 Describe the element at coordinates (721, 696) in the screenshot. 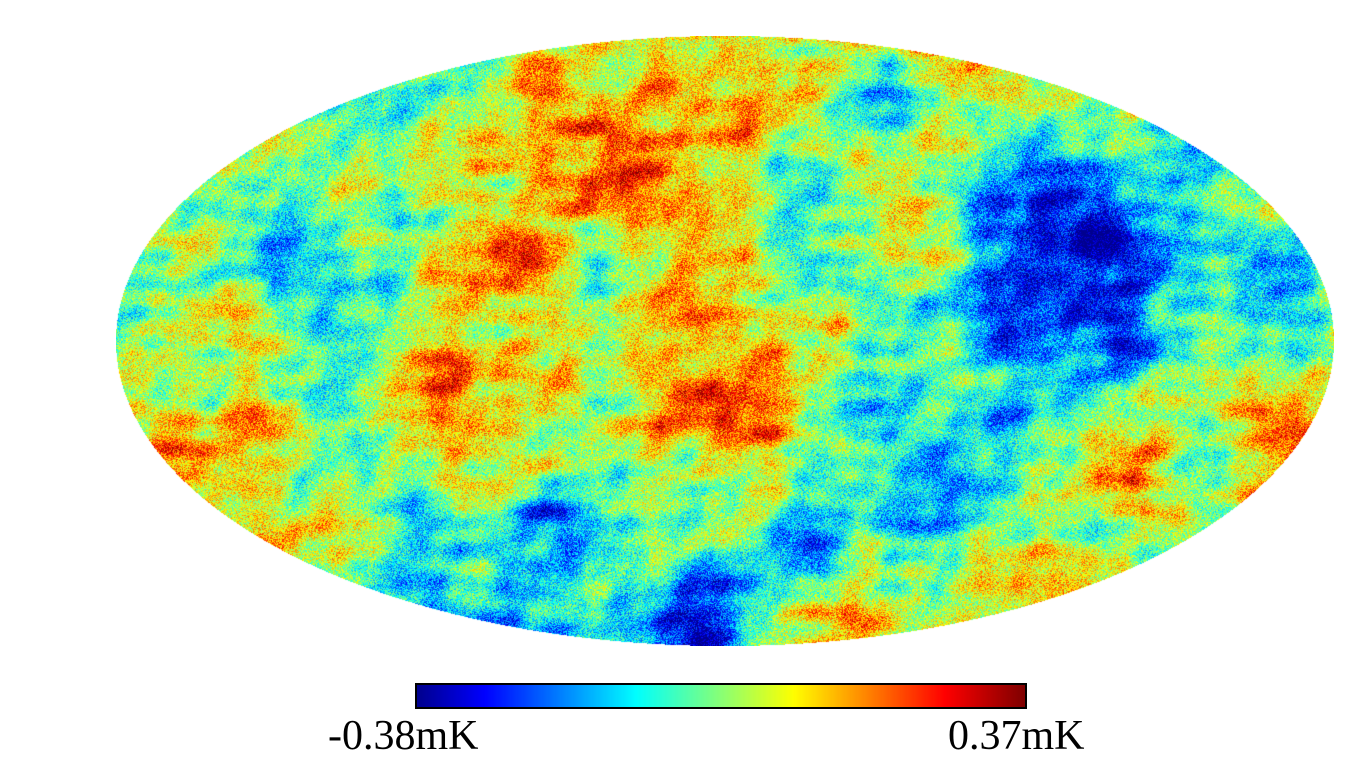

I see `colorbar` at that location.